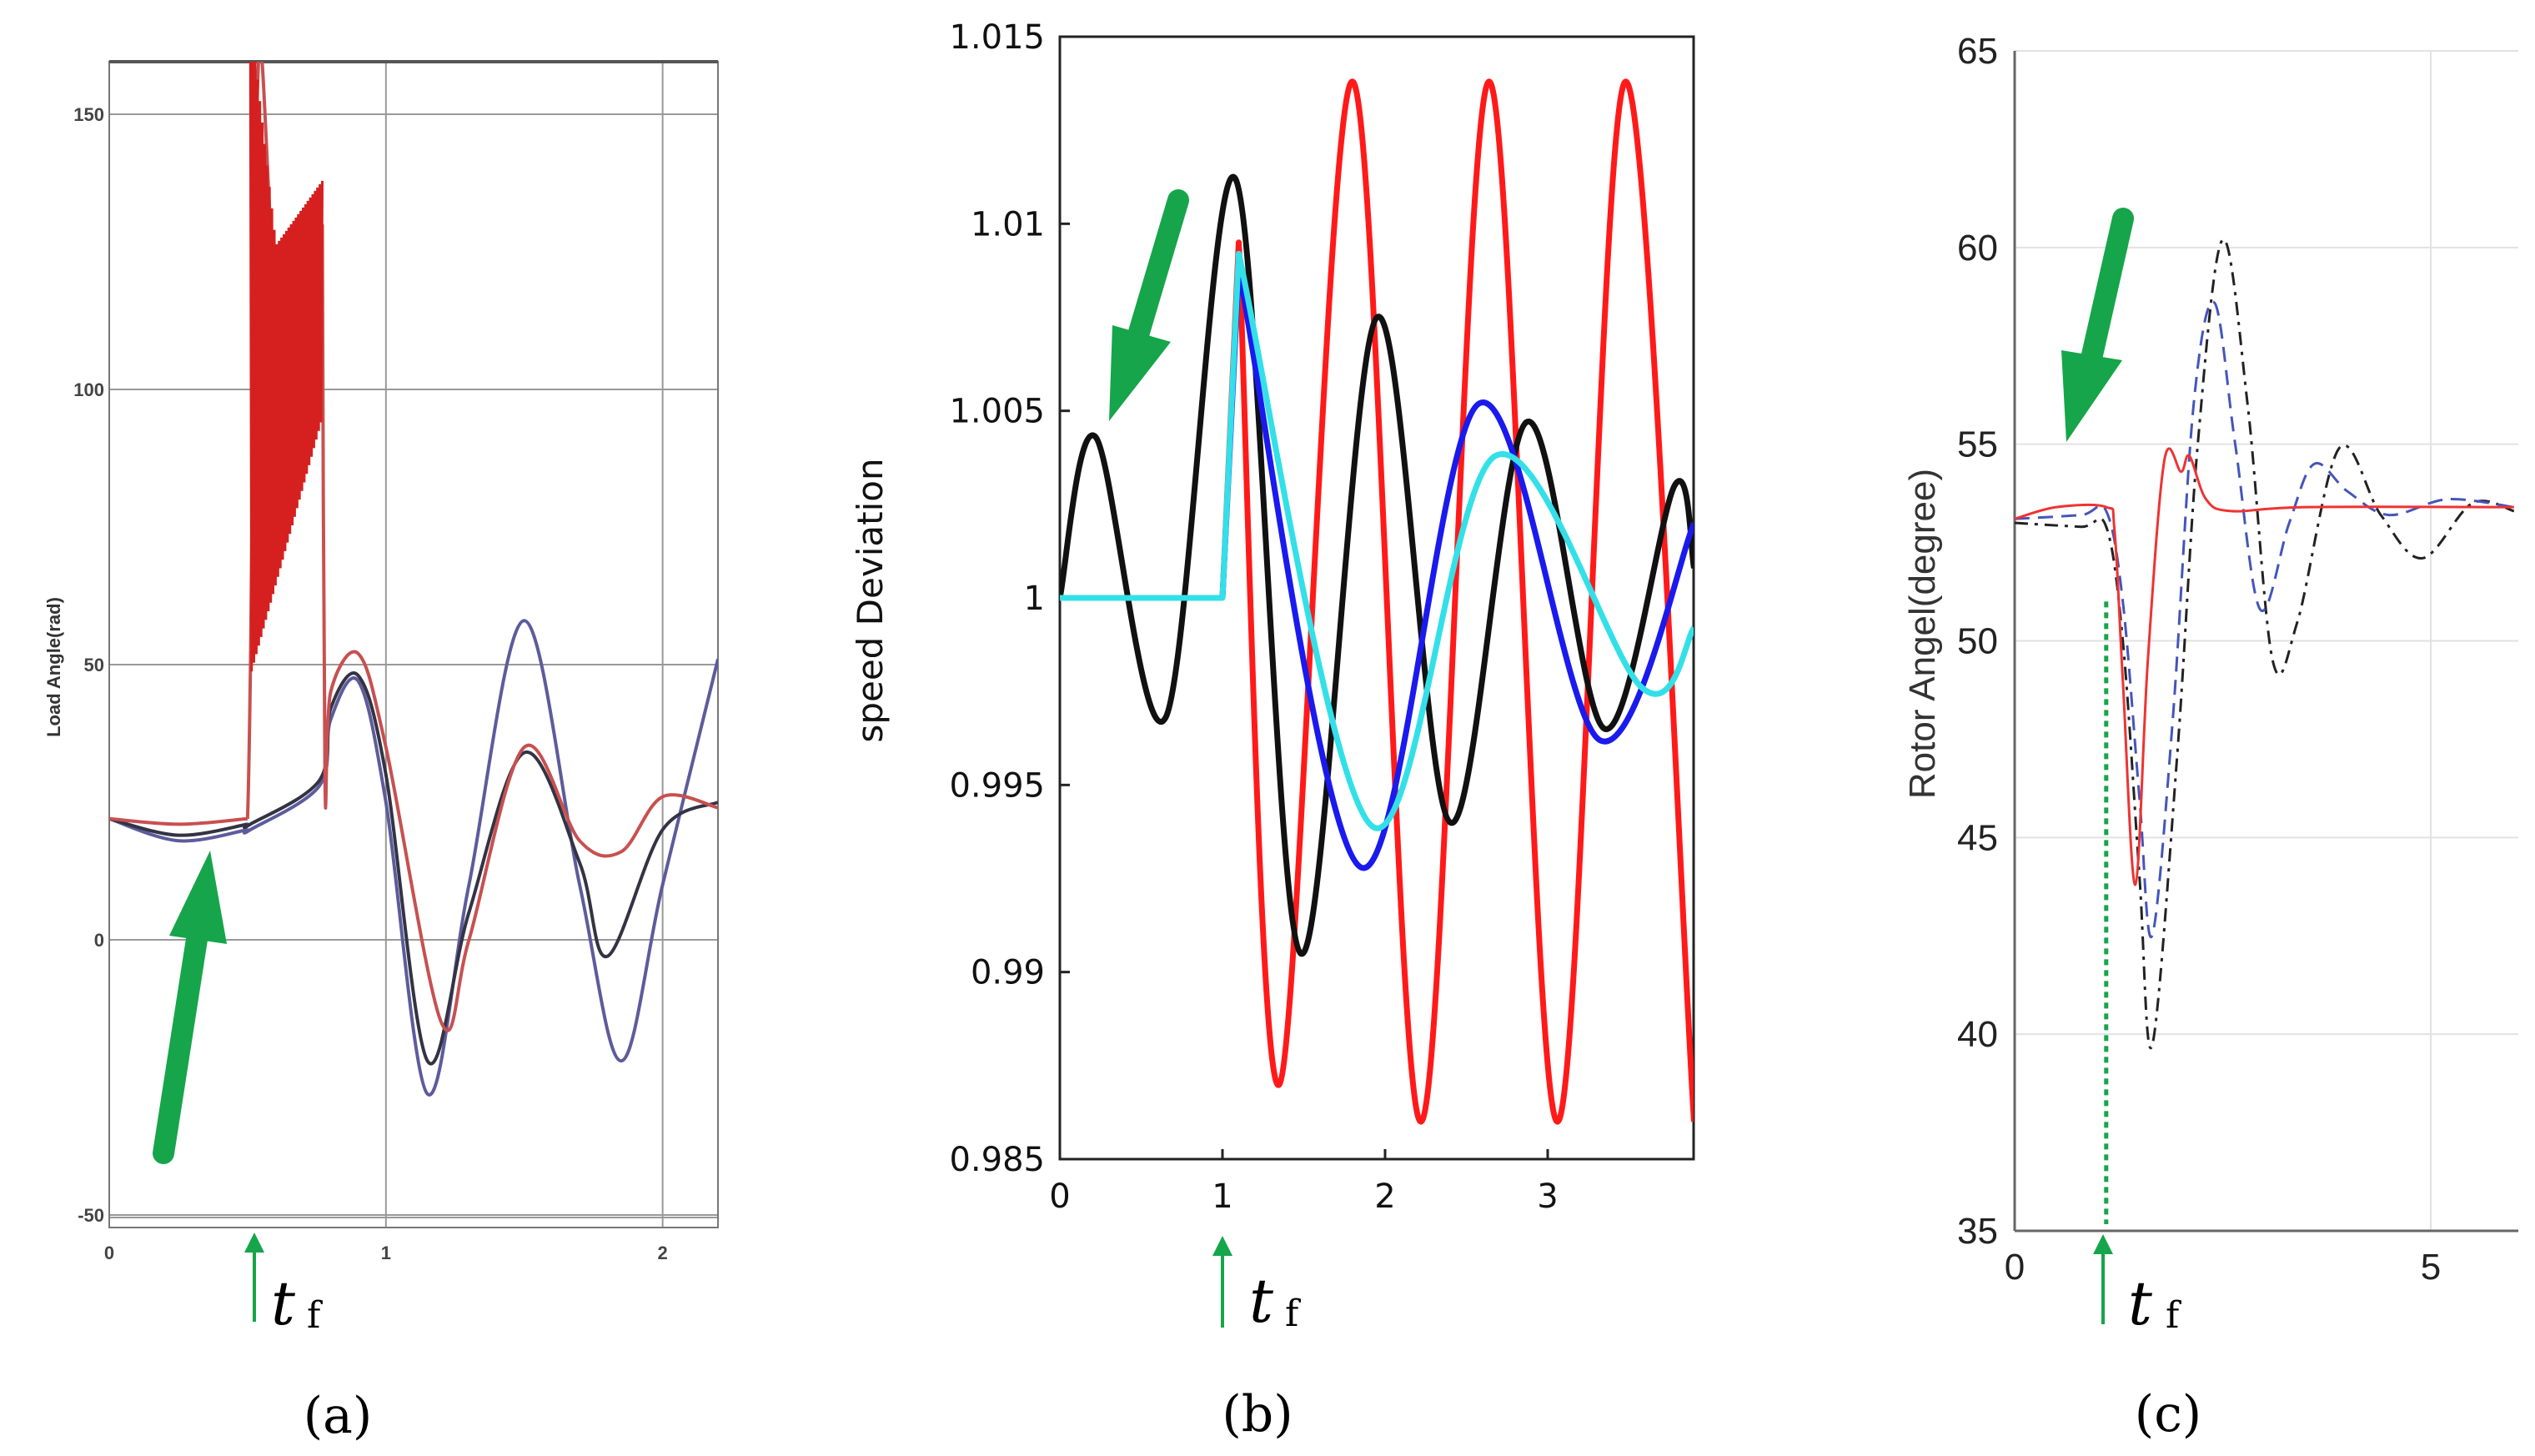 Image resolution: width=2535 pixels, height=1456 pixels. What do you see at coordinates (283, 1303) in the screenshot?
I see `chart-a-tf-symbol: t` at bounding box center [283, 1303].